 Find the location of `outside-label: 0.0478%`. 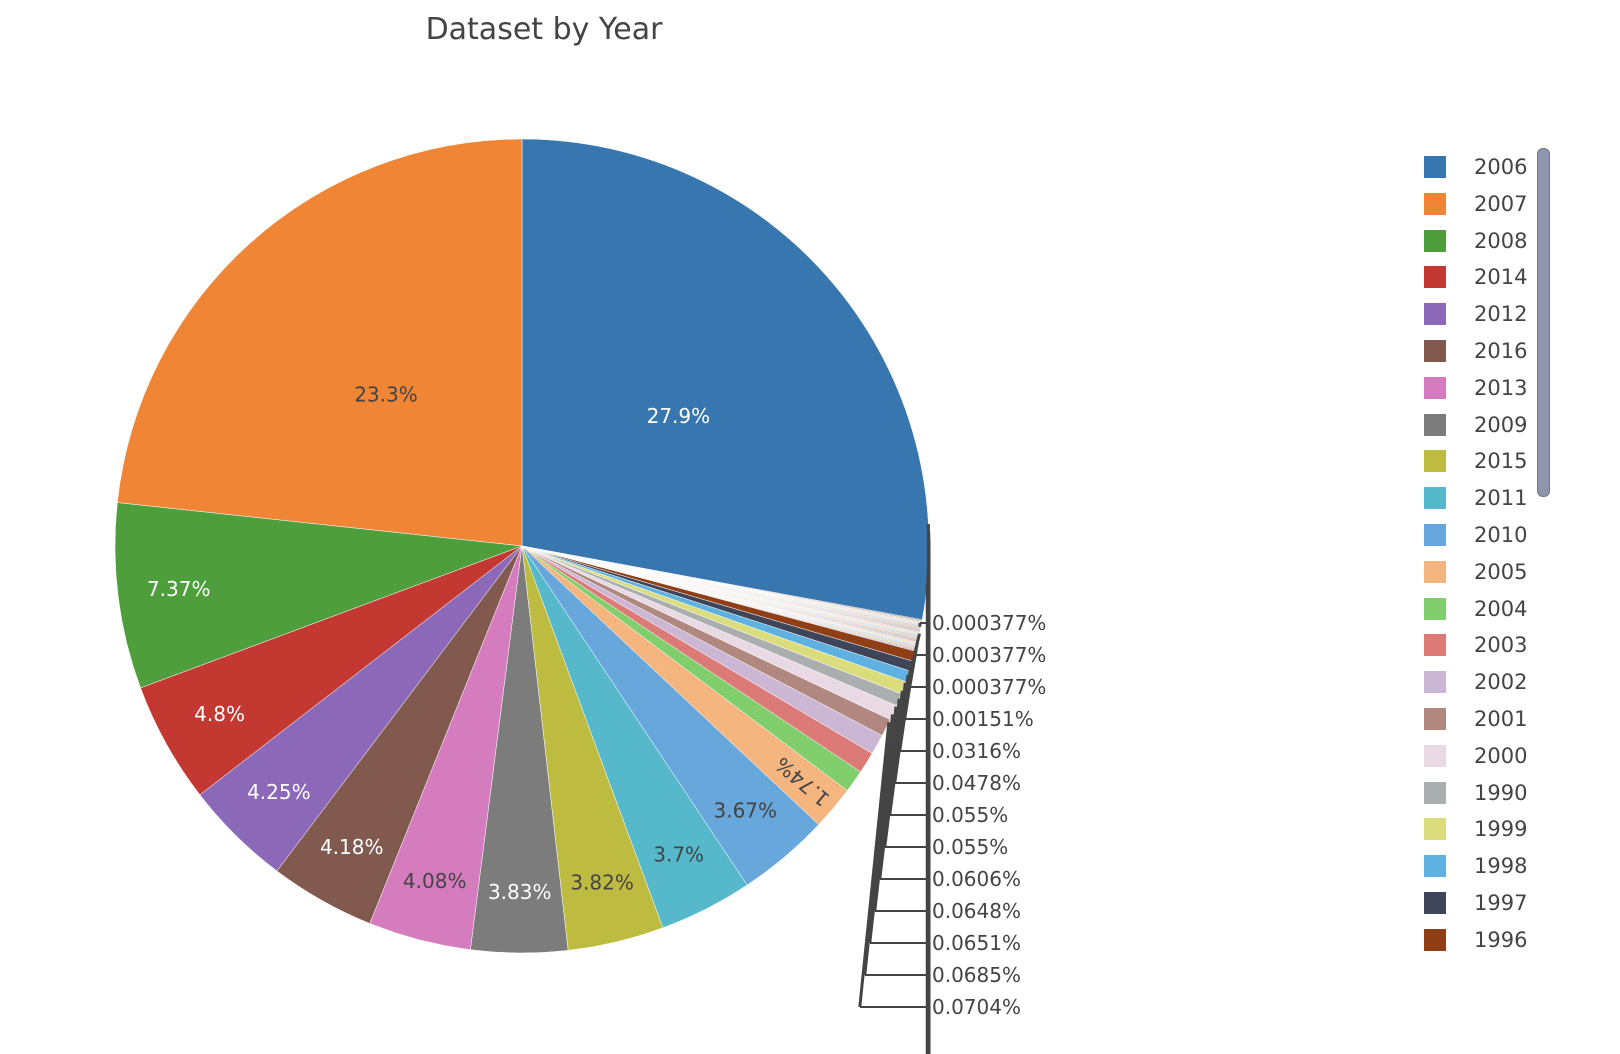

outside-label: 0.0478% is located at coordinates (976, 783).